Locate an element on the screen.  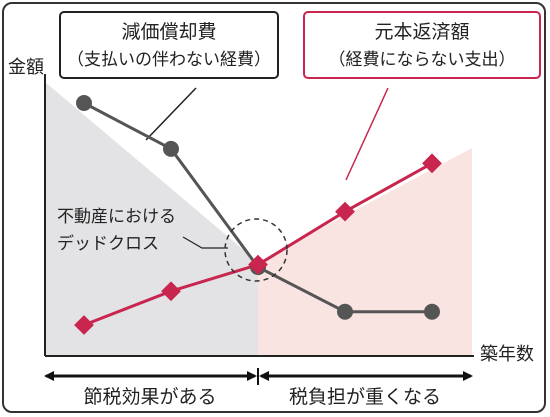
depreciation-legend-title: 減価償却費 is located at coordinates (168, 32).